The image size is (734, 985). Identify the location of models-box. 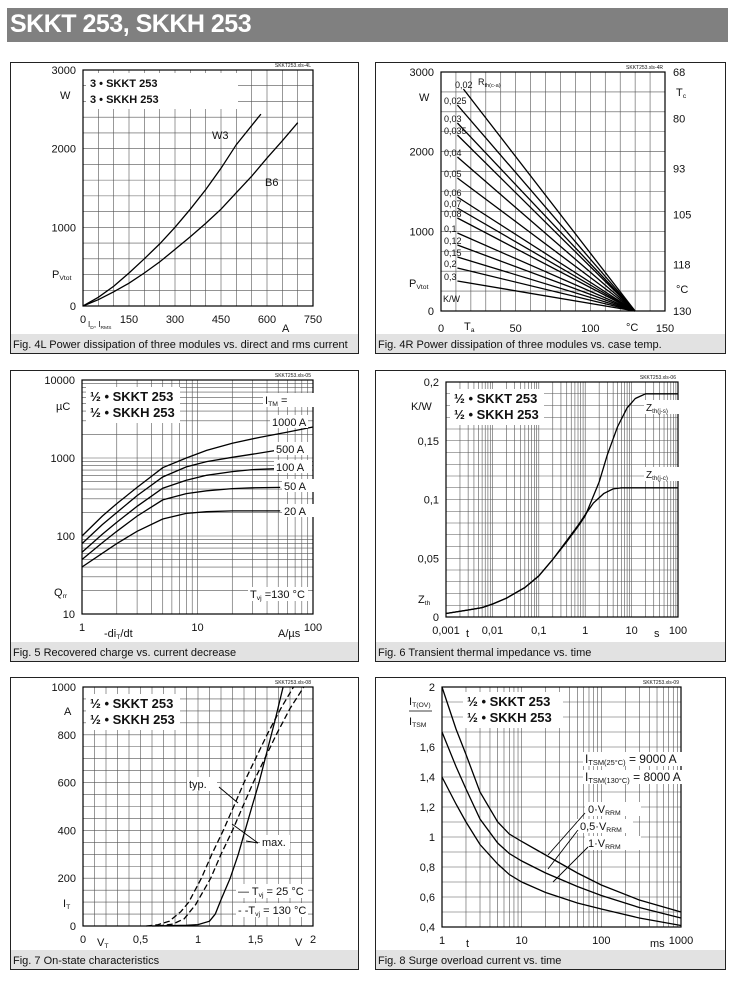
(162, 91).